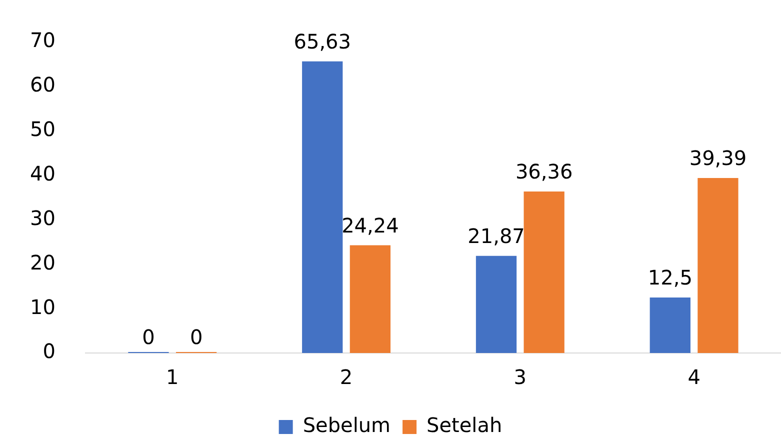 The width and height of the screenshot is (781, 447). I want to click on y-tick-label: 40, so click(43, 173).